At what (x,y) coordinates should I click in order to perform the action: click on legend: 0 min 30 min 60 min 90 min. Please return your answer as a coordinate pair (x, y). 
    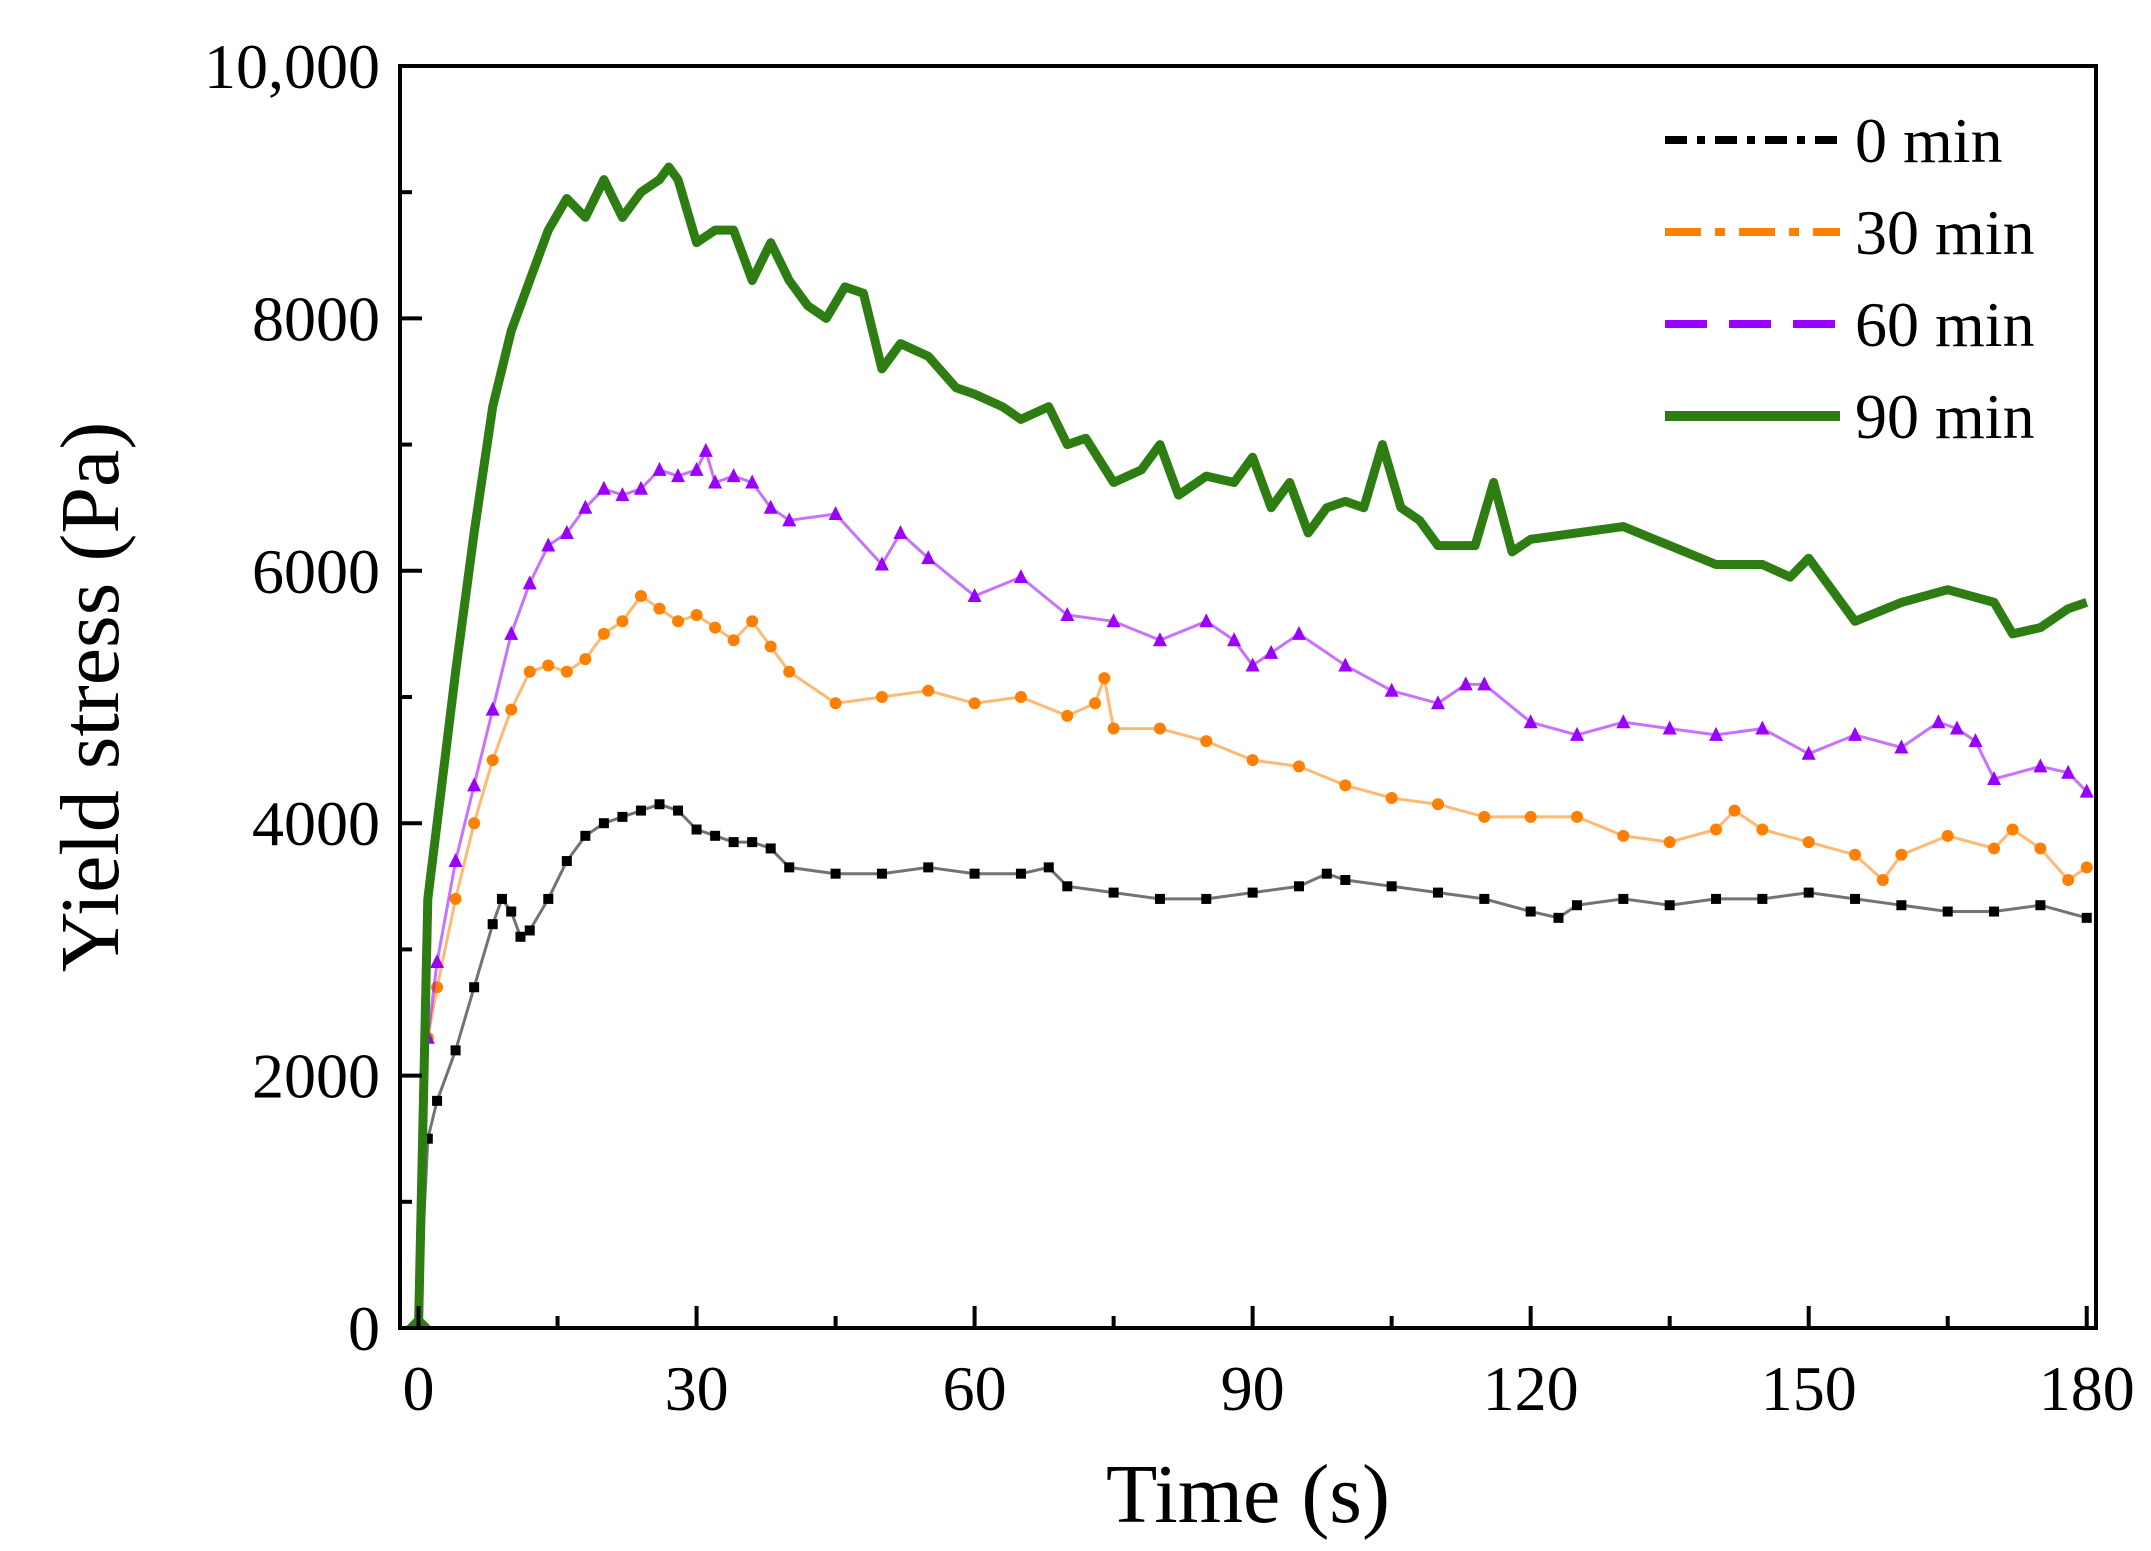
    Looking at the image, I should click on (1850, 278).